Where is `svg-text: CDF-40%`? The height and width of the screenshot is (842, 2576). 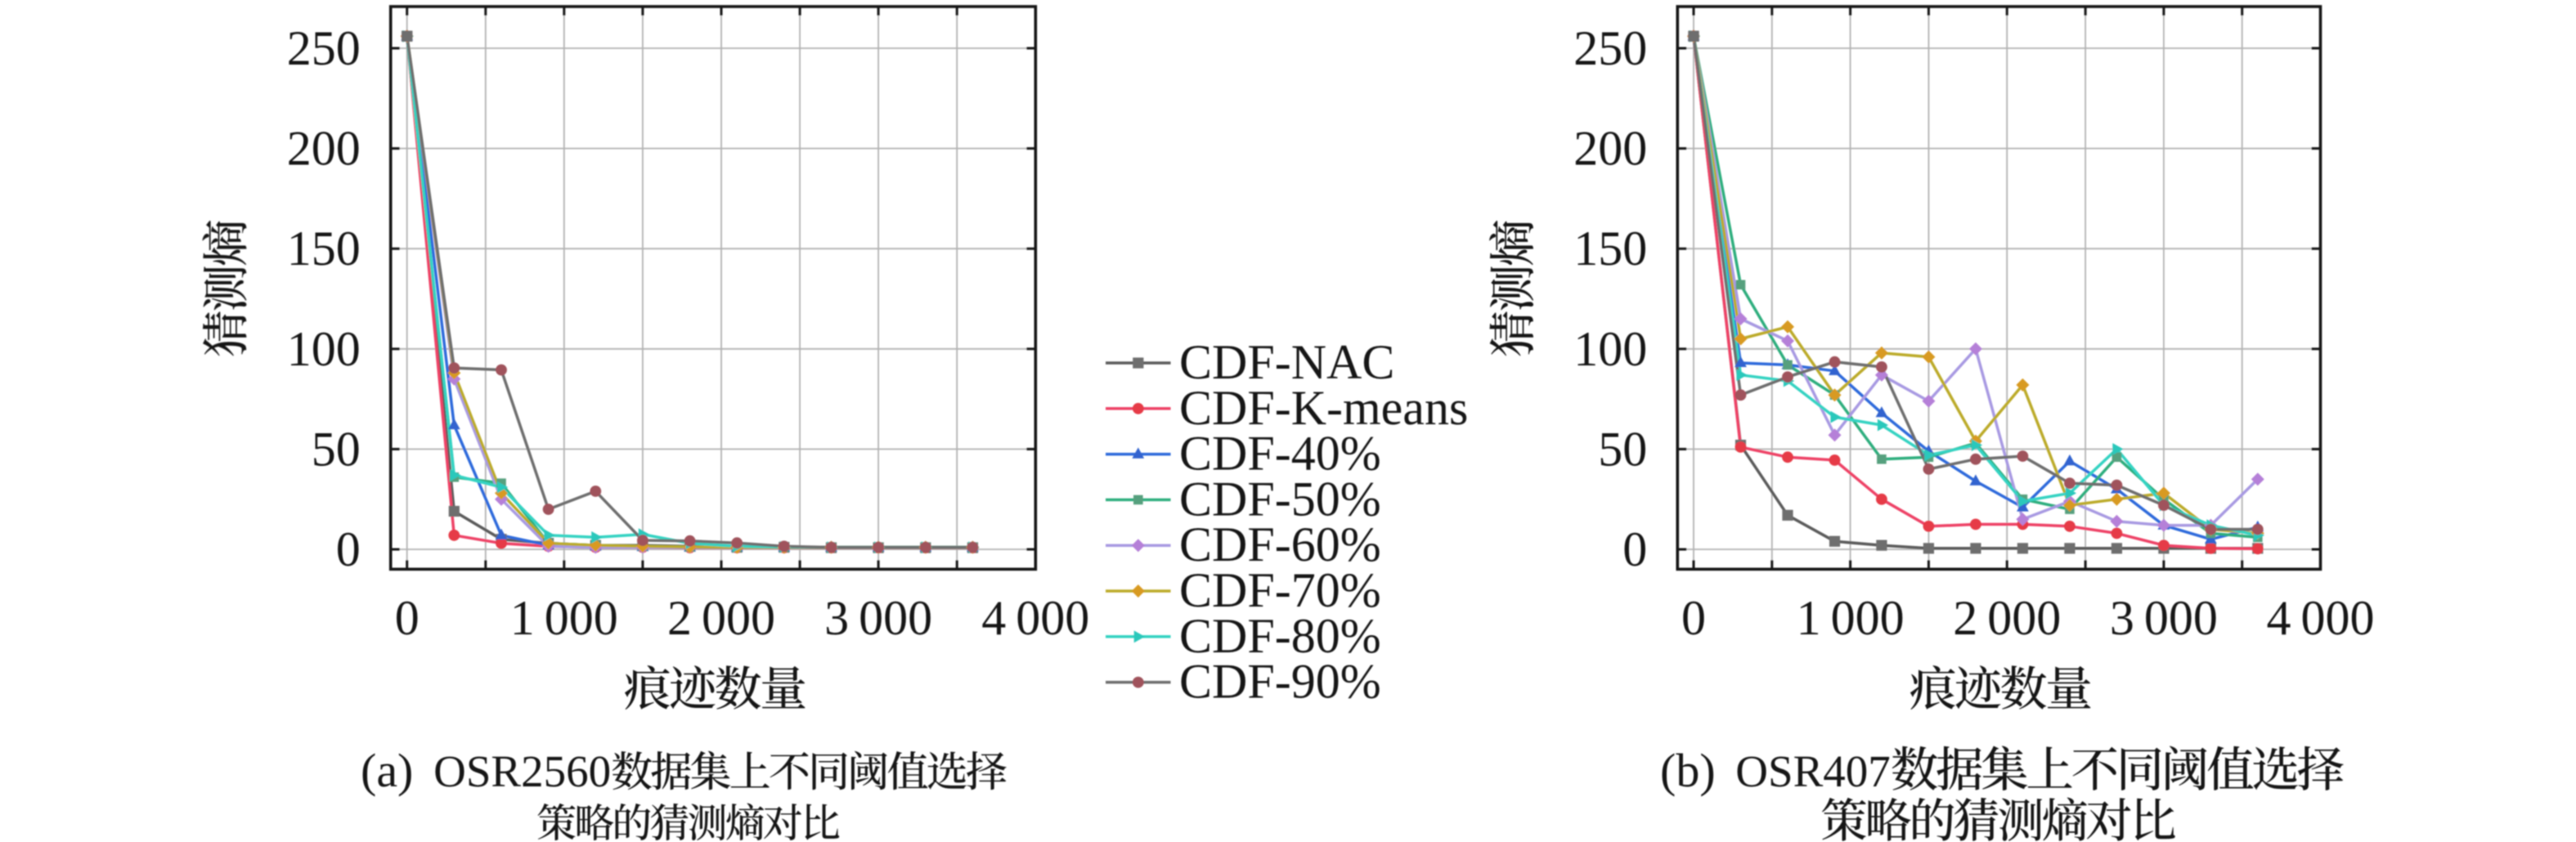
svg-text: CDF-40% is located at coordinates (1280, 454).